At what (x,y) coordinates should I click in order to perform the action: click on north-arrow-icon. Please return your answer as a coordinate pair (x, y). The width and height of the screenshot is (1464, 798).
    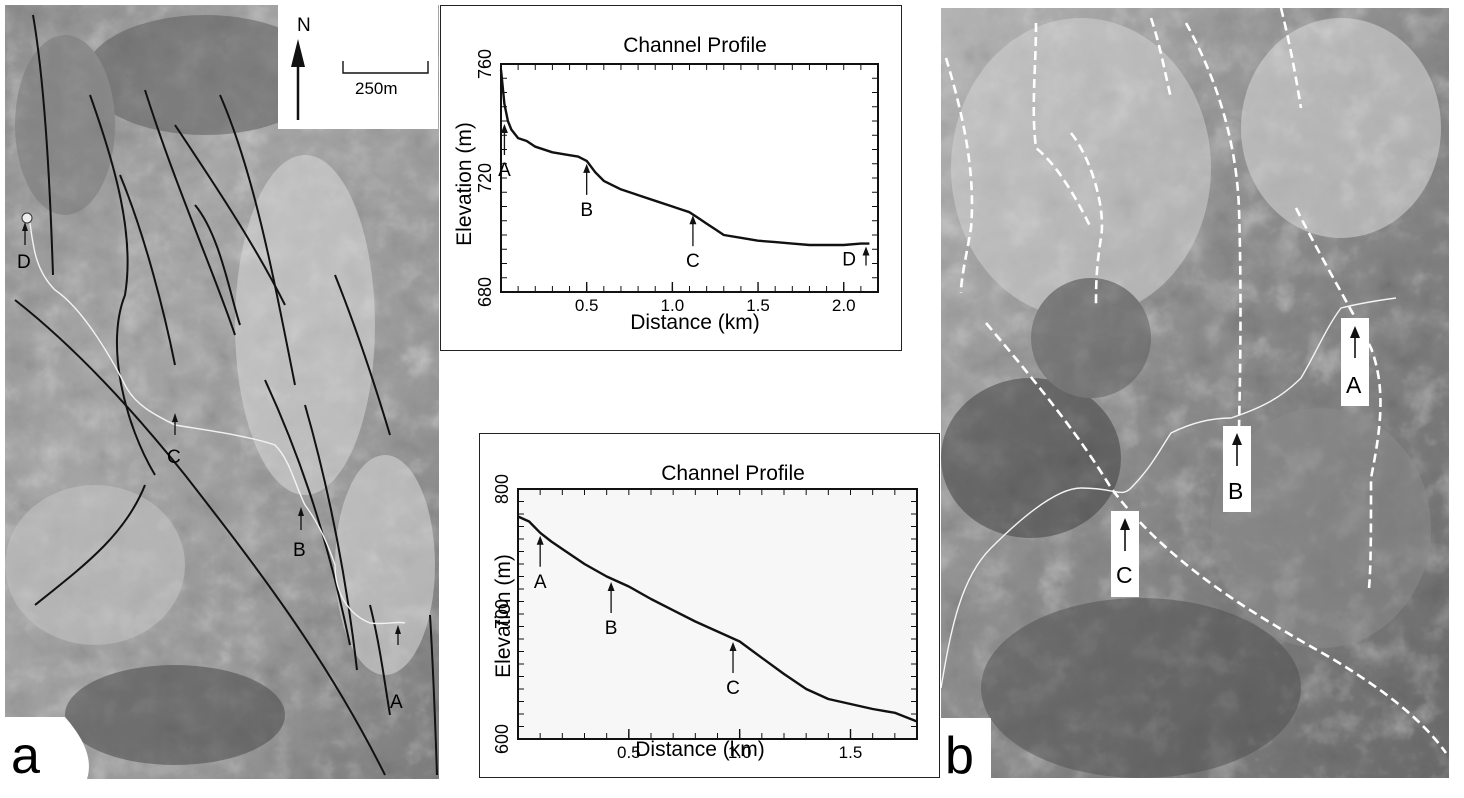
    Looking at the image, I should click on (298, 79).